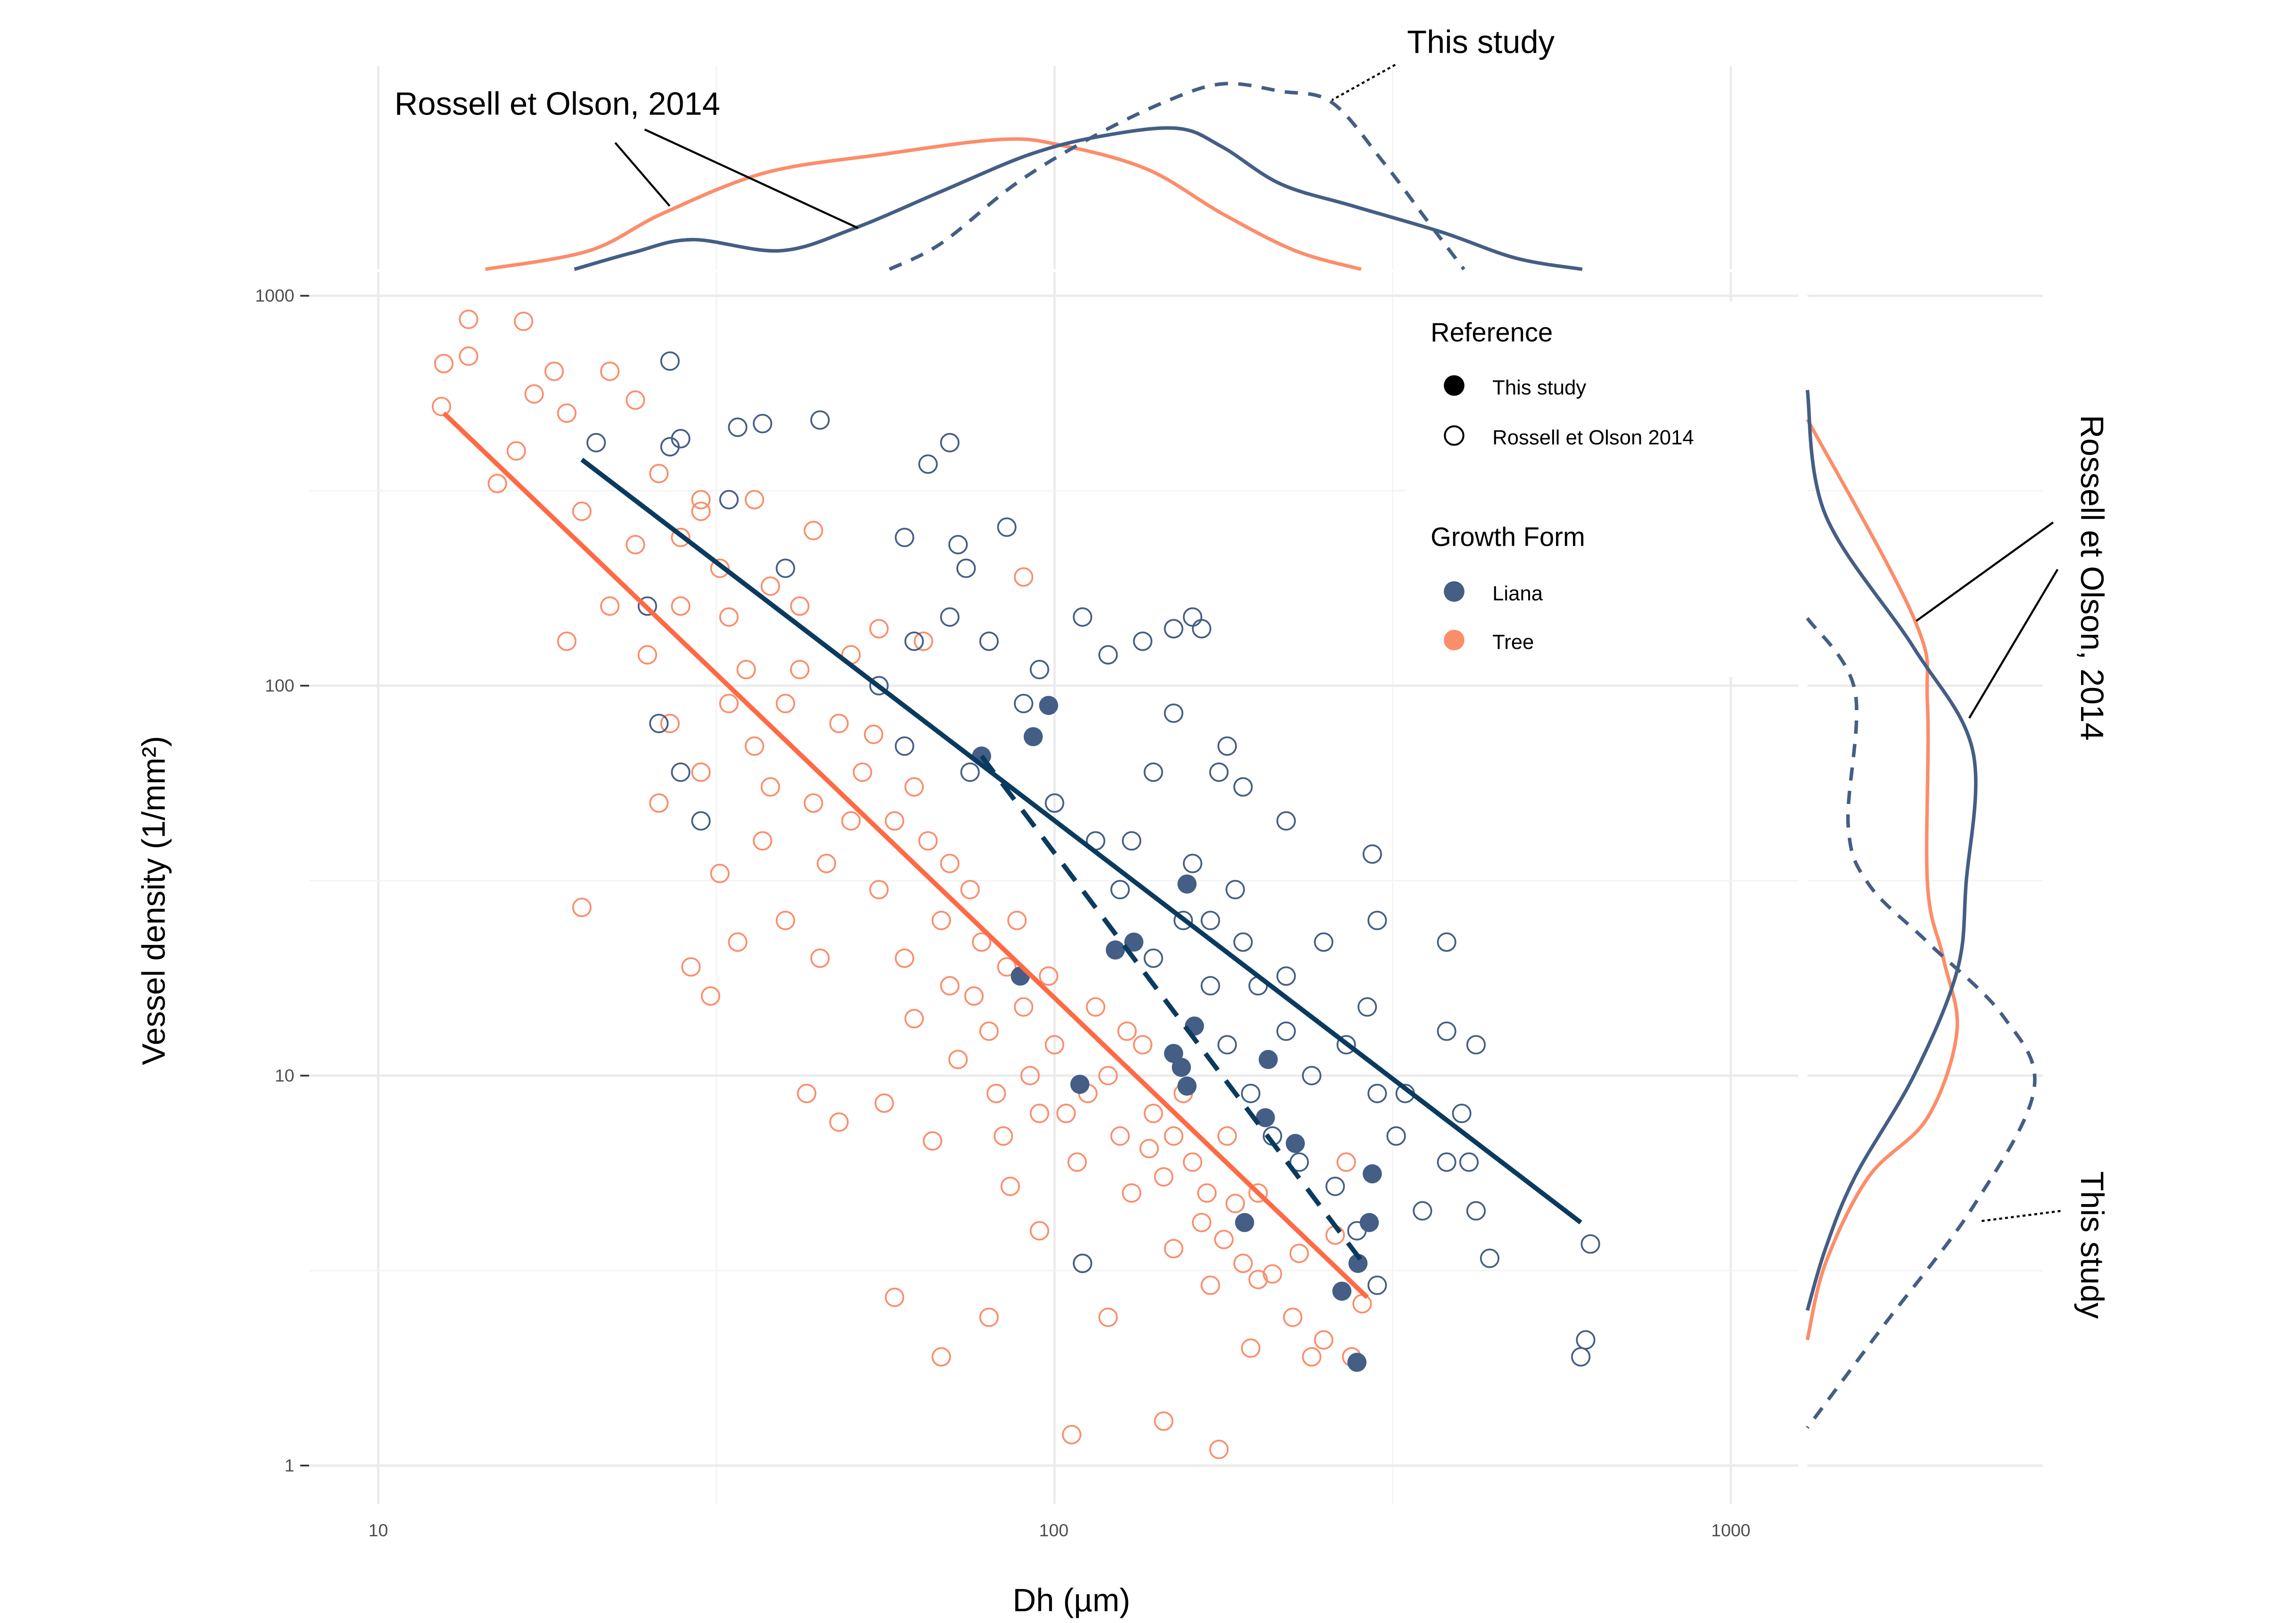  What do you see at coordinates (1921, 1023) in the screenshot?
I see `density-curve-right` at bounding box center [1921, 1023].